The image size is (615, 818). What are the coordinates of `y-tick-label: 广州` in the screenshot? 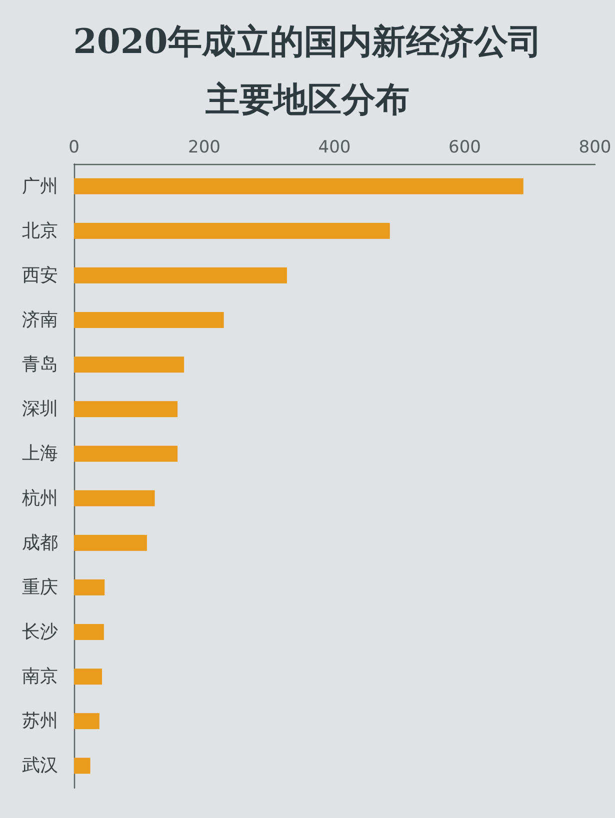 It's located at (40, 186).